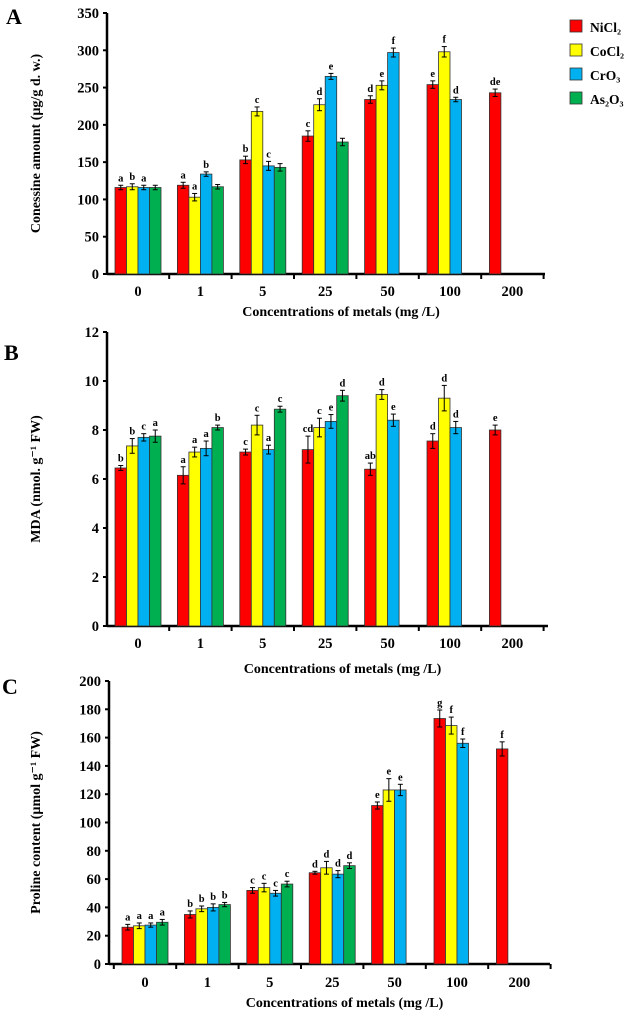 Image resolution: width=636 pixels, height=1016 pixels. What do you see at coordinates (457, 983) in the screenshot?
I see `x-tick-label: 100` at bounding box center [457, 983].